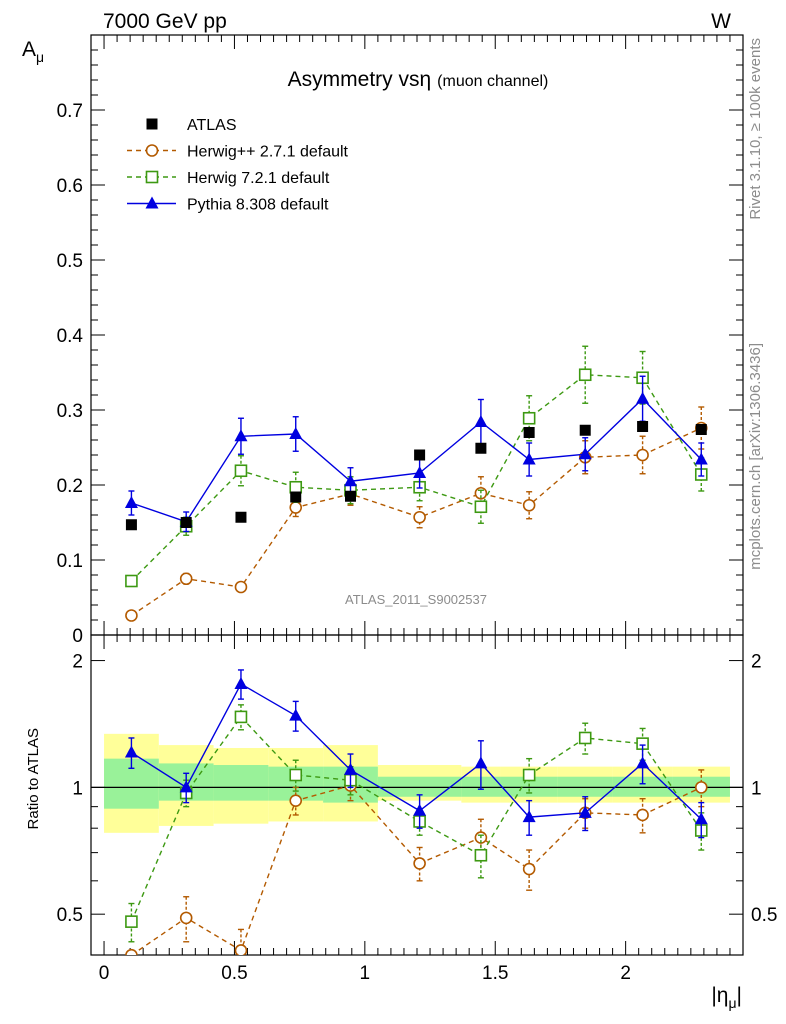  What do you see at coordinates (365, 973) in the screenshot?
I see `x-tick-label: 1` at bounding box center [365, 973].